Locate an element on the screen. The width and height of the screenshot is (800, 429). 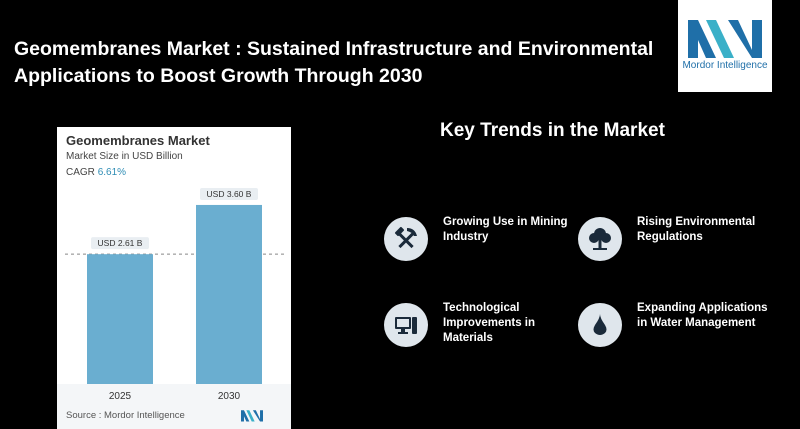
trend-item-regulations: Rising Environmental Regulations is located at coordinates (678, 246).